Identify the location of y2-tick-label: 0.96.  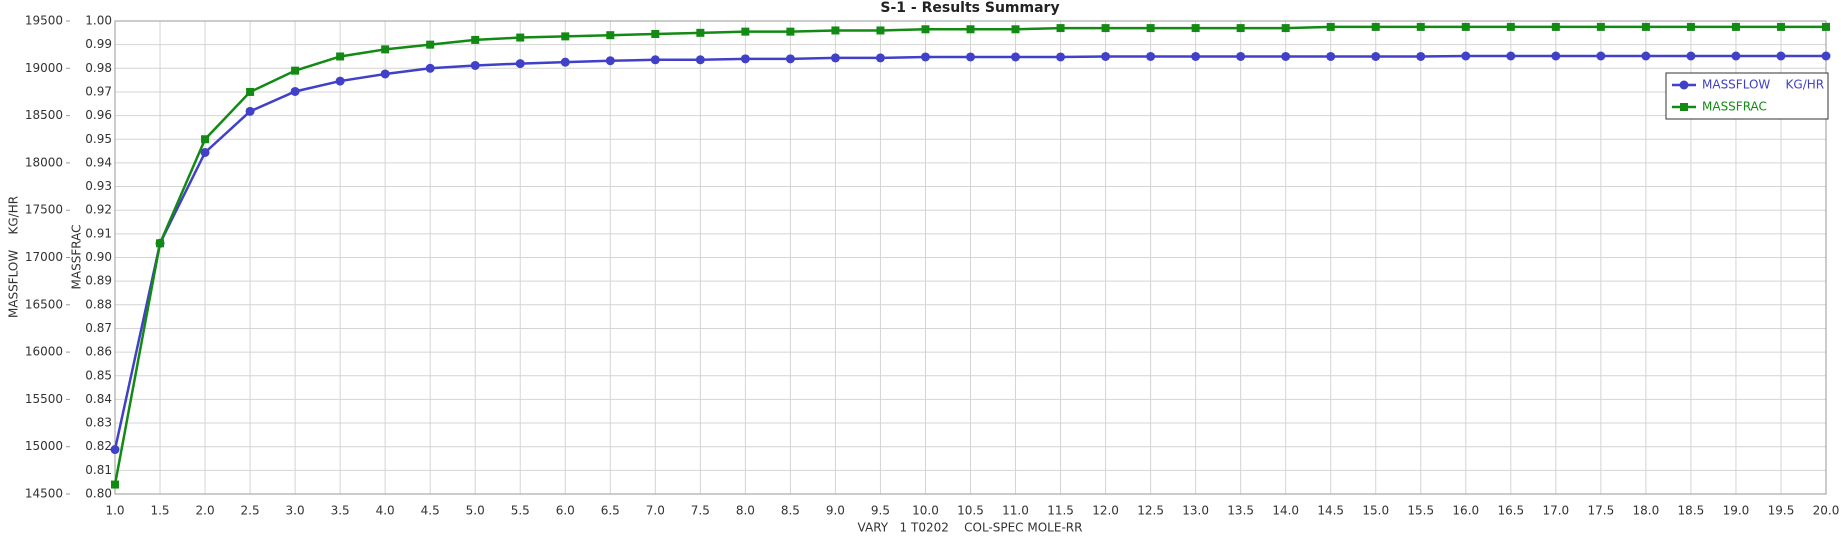
(98, 115).